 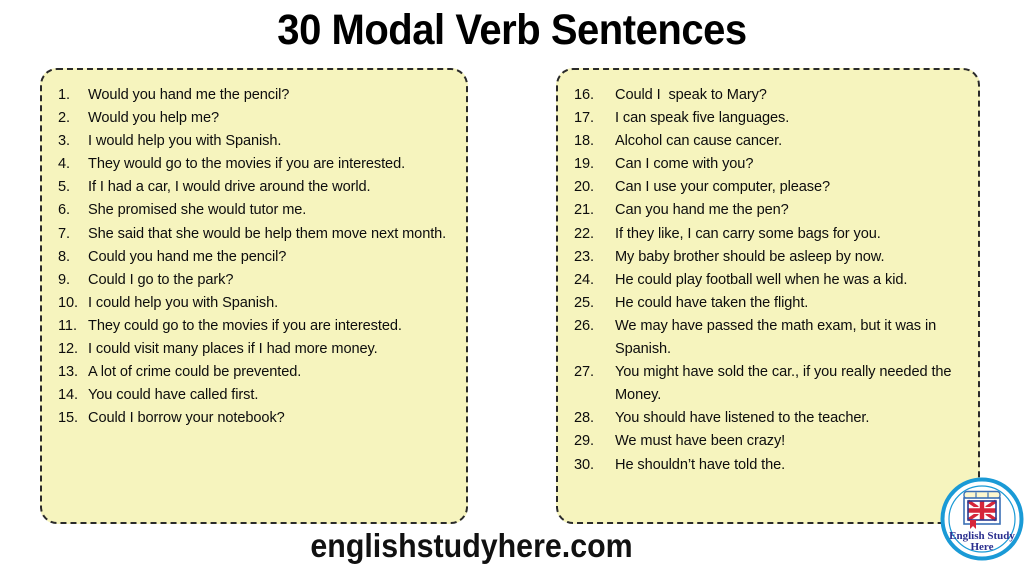 What do you see at coordinates (691, 95) in the screenshot?
I see `list-item-text: Could I speak to Mary?` at bounding box center [691, 95].